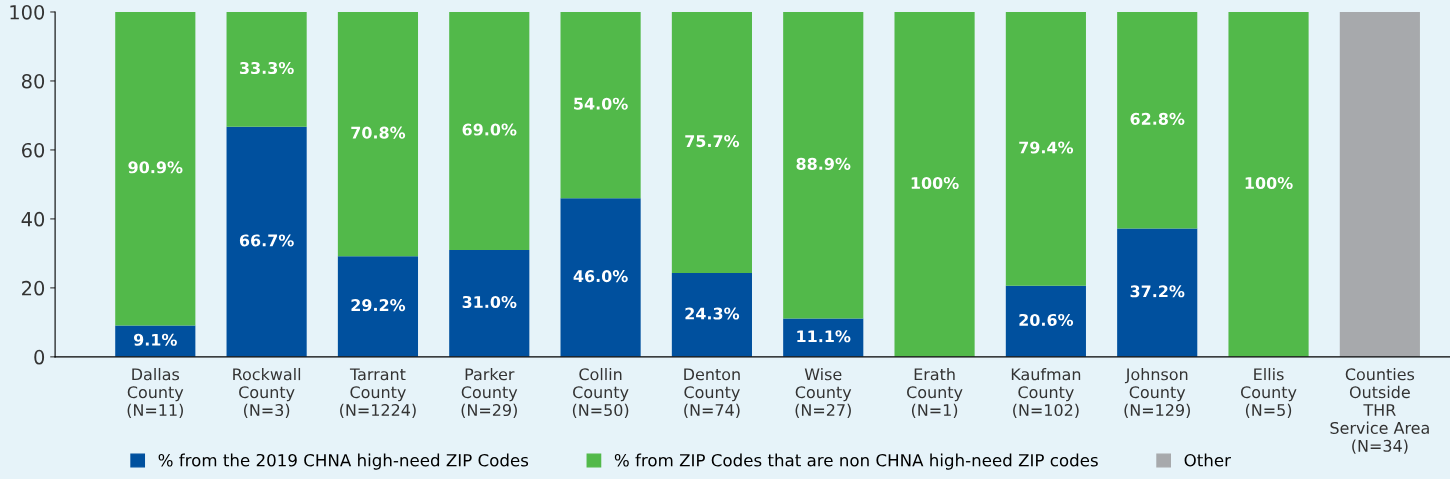 The width and height of the screenshot is (1450, 479). I want to click on data-label: 29.2%, so click(378, 305).